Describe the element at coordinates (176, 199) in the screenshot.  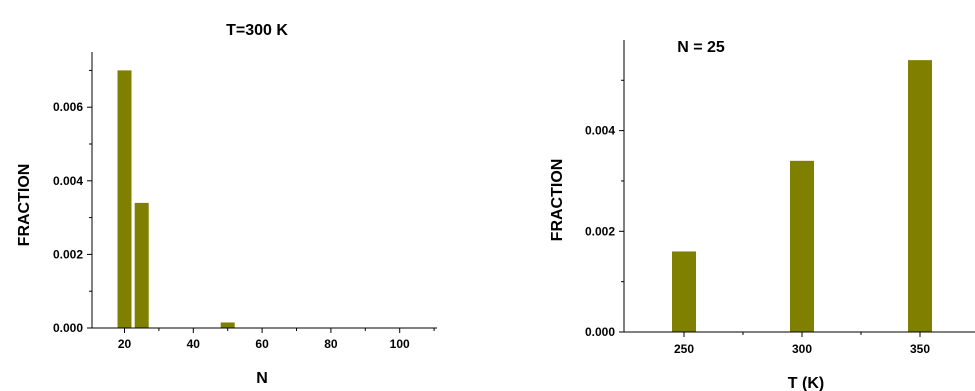
I see `chart-left-bars` at that location.